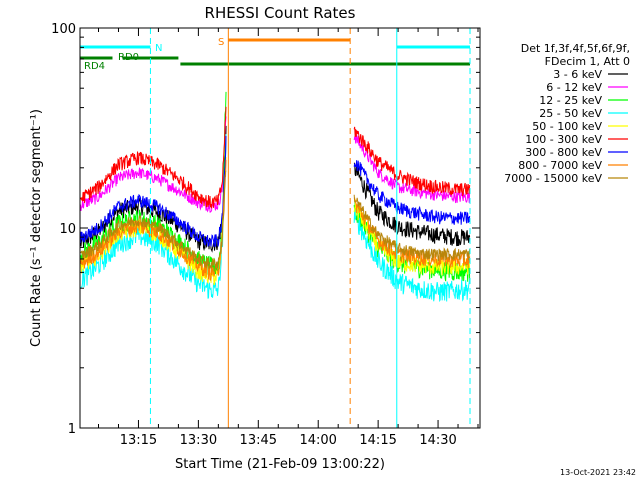 This screenshot has height=480, width=640. I want to click on series-100-to-300kev, so click(275, 157).